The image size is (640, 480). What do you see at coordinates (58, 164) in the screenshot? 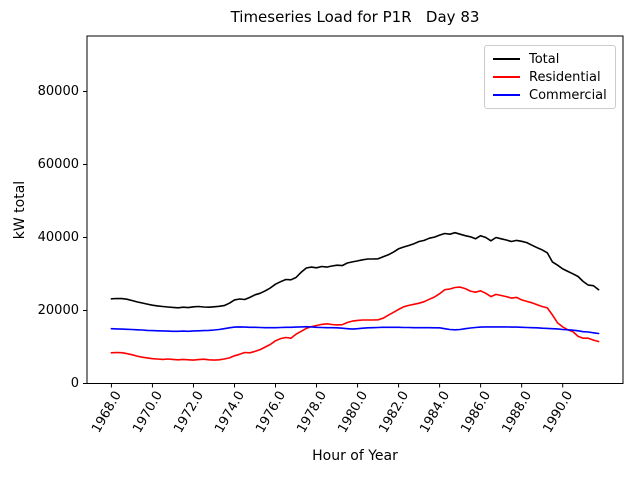
I see `y-tick-label: 60000` at bounding box center [58, 164].